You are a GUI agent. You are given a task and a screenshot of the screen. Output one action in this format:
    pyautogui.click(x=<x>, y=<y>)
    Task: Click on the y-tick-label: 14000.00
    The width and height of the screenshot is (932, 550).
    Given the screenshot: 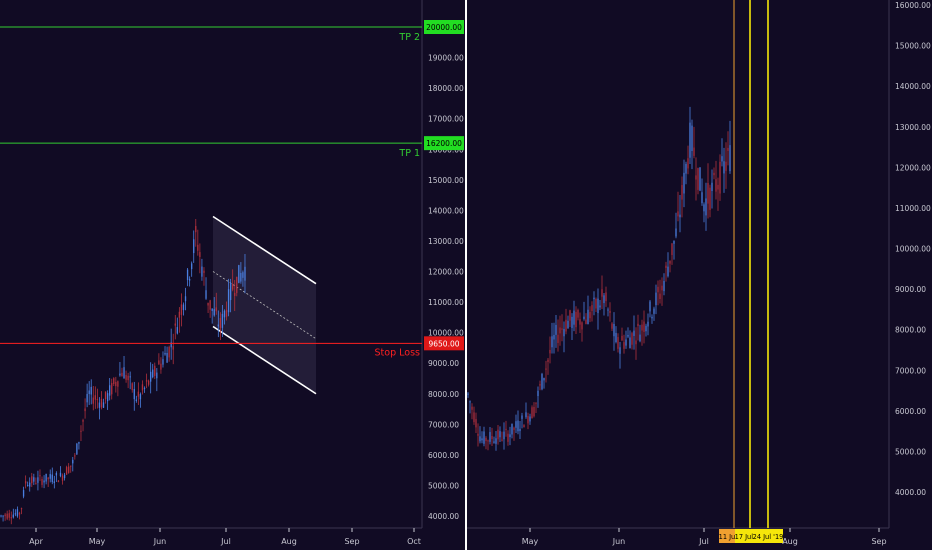 What is the action you would take?
    pyautogui.click(x=446, y=210)
    